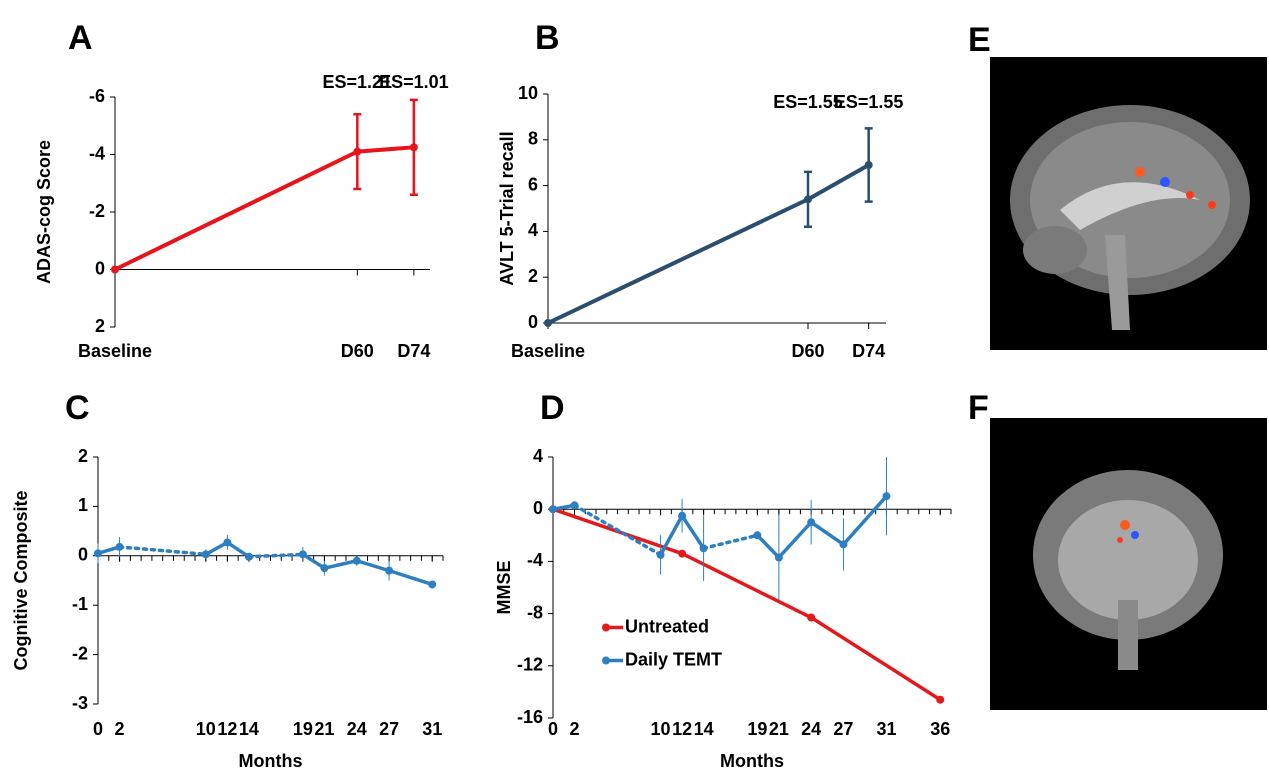 The width and height of the screenshot is (1269, 776). I want to click on y-tick-label: -3, so click(80, 703).